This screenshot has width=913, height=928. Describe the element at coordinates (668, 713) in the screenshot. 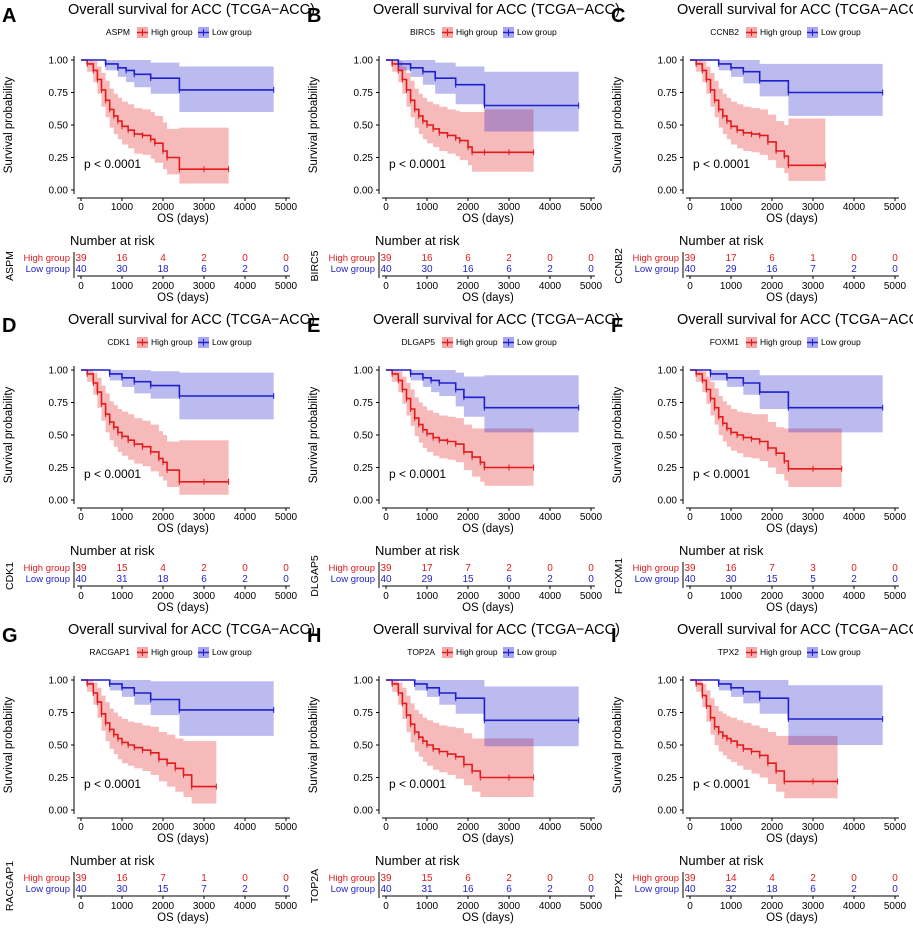

I see `y-tick-label: 0.75` at that location.